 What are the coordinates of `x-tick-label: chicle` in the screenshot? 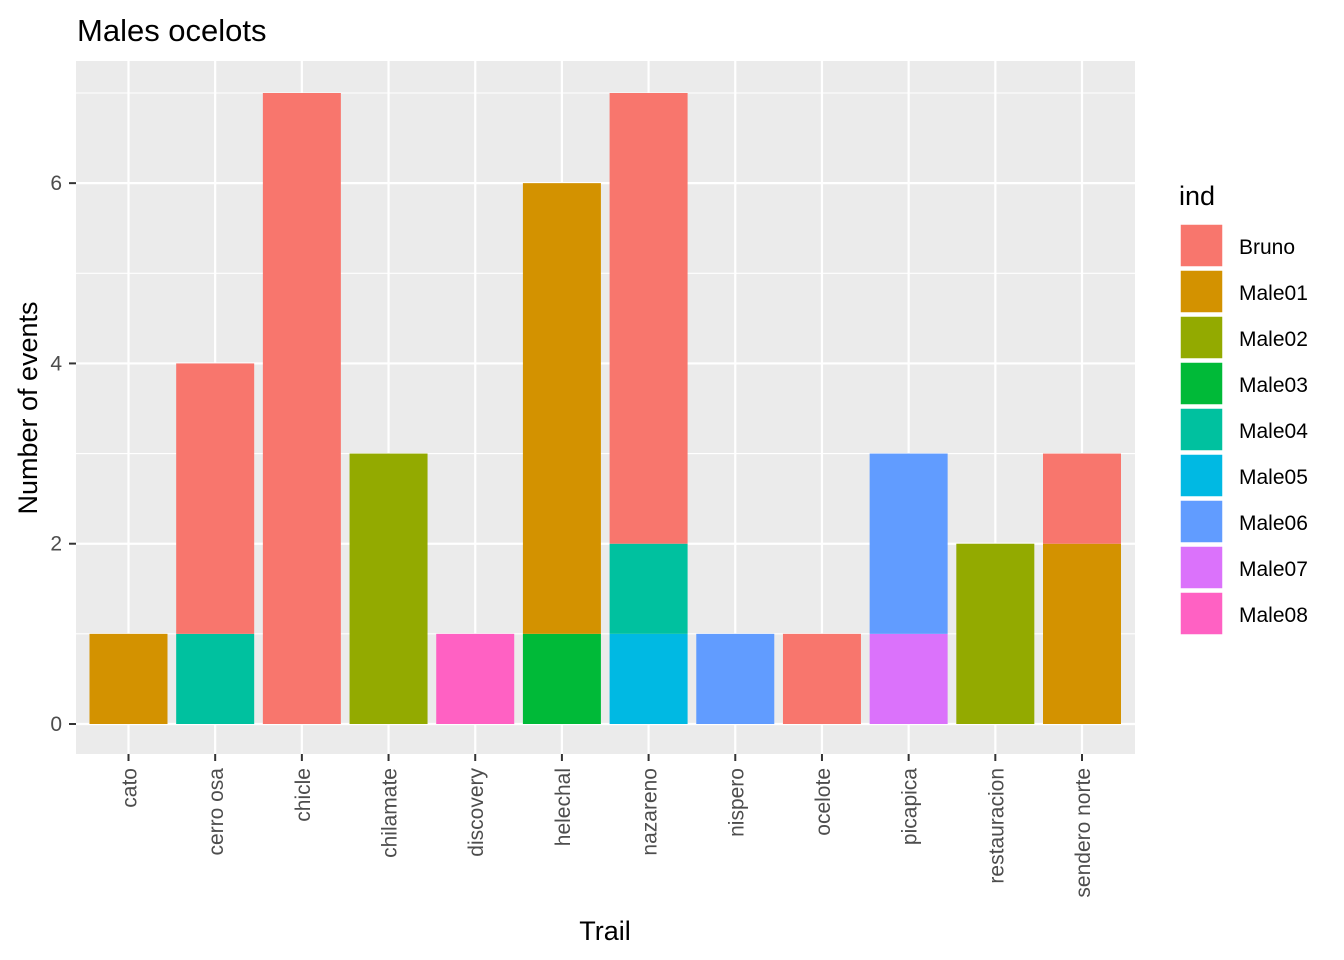 It's located at (303, 795).